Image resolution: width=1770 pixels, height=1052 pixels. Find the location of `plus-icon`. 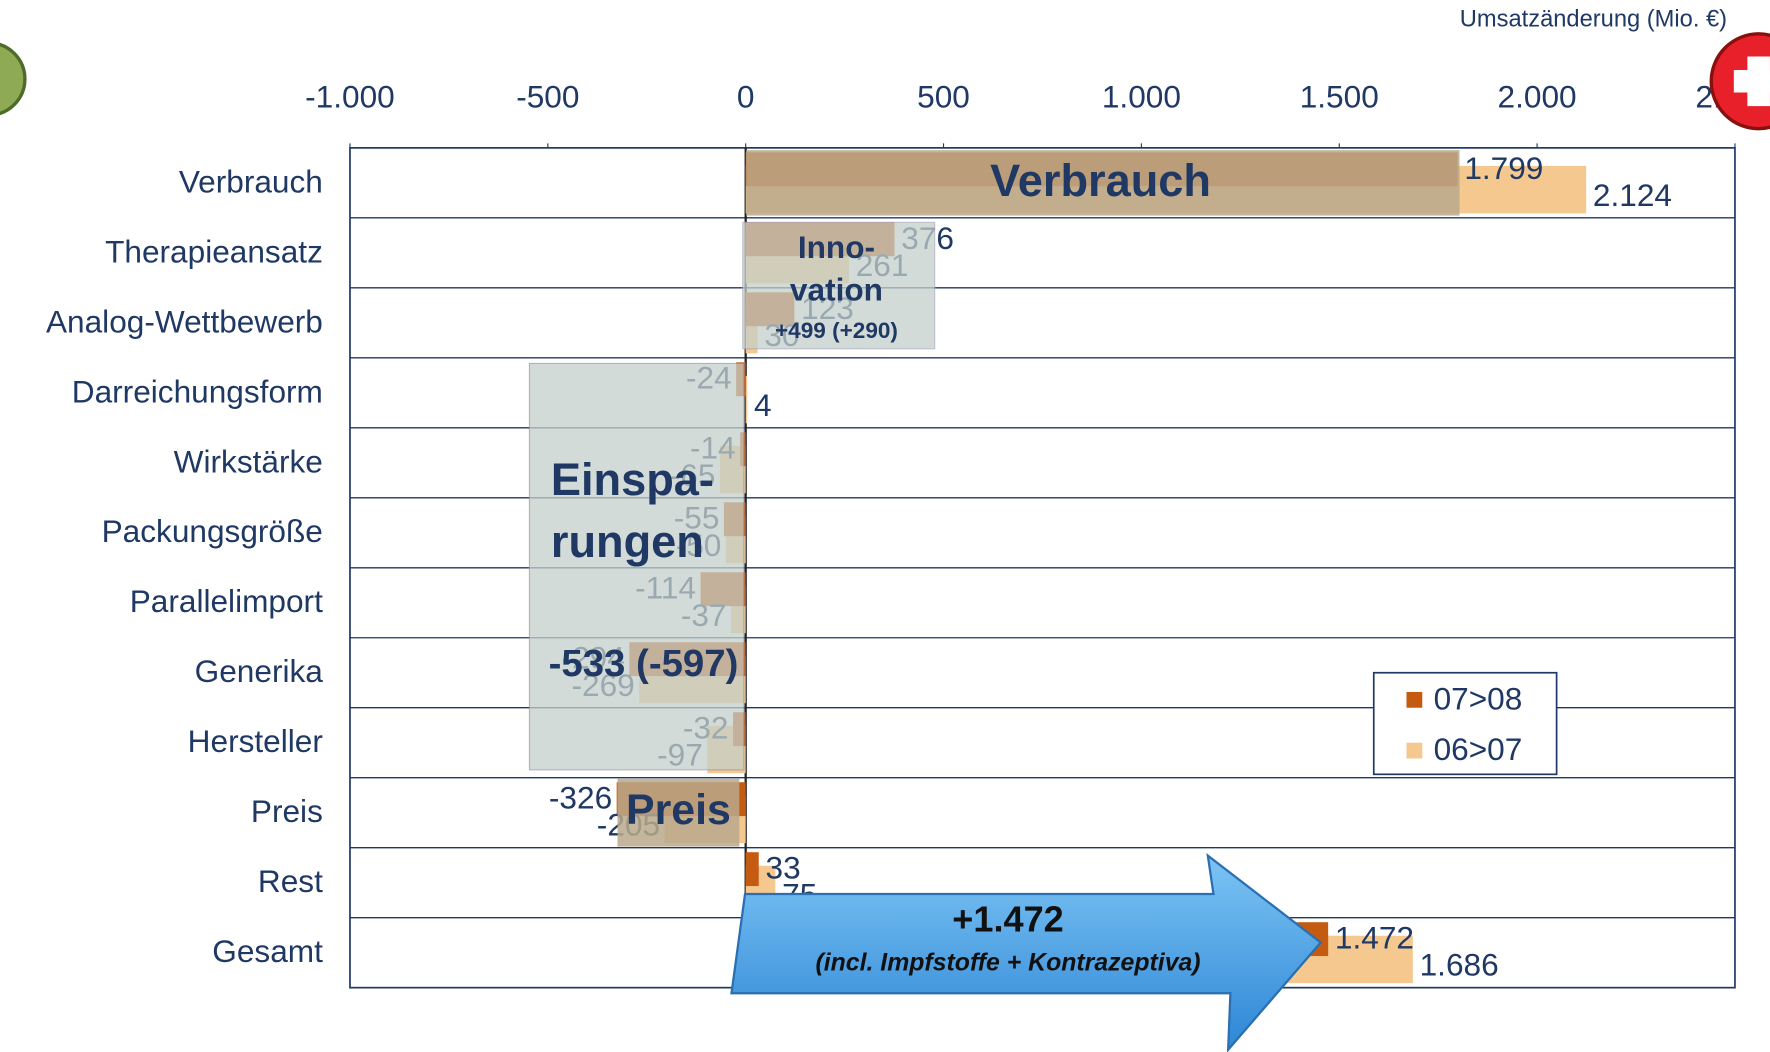

plus-icon is located at coordinates (13, 79).